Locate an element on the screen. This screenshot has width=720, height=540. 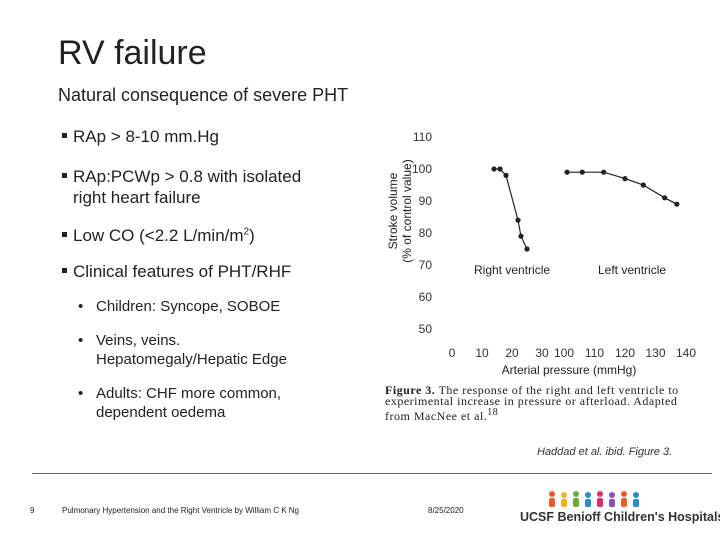
left-ventricle-line is located at coordinates (622, 188).